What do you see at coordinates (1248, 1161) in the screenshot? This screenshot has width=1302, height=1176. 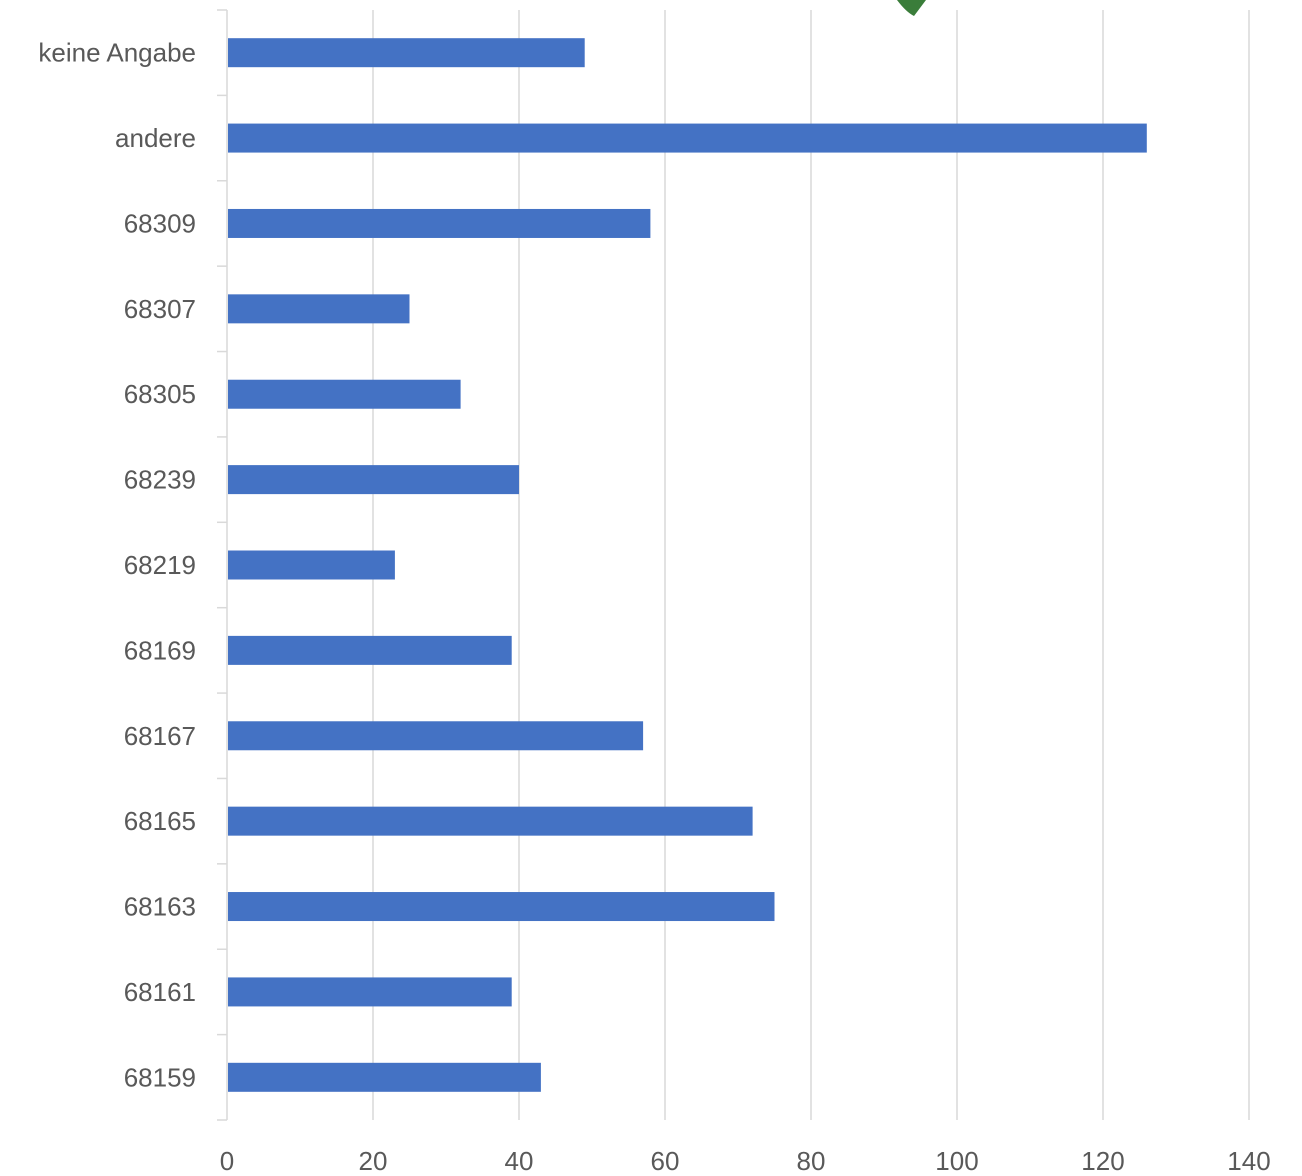 I see `x-tick-label: 140` at bounding box center [1248, 1161].